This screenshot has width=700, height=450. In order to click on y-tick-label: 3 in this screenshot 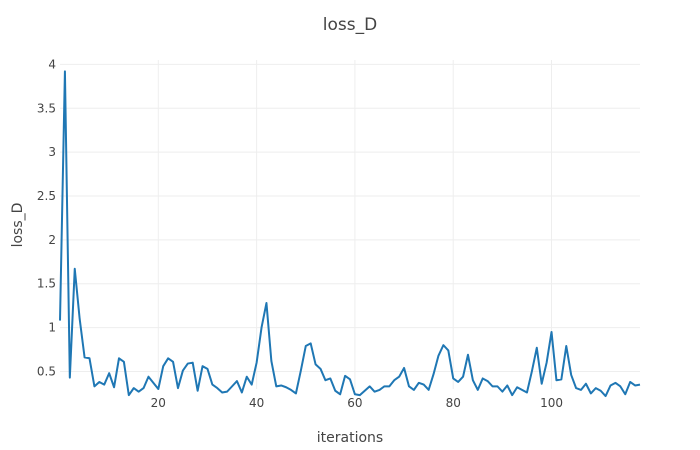, I will do `click(52, 152)`.